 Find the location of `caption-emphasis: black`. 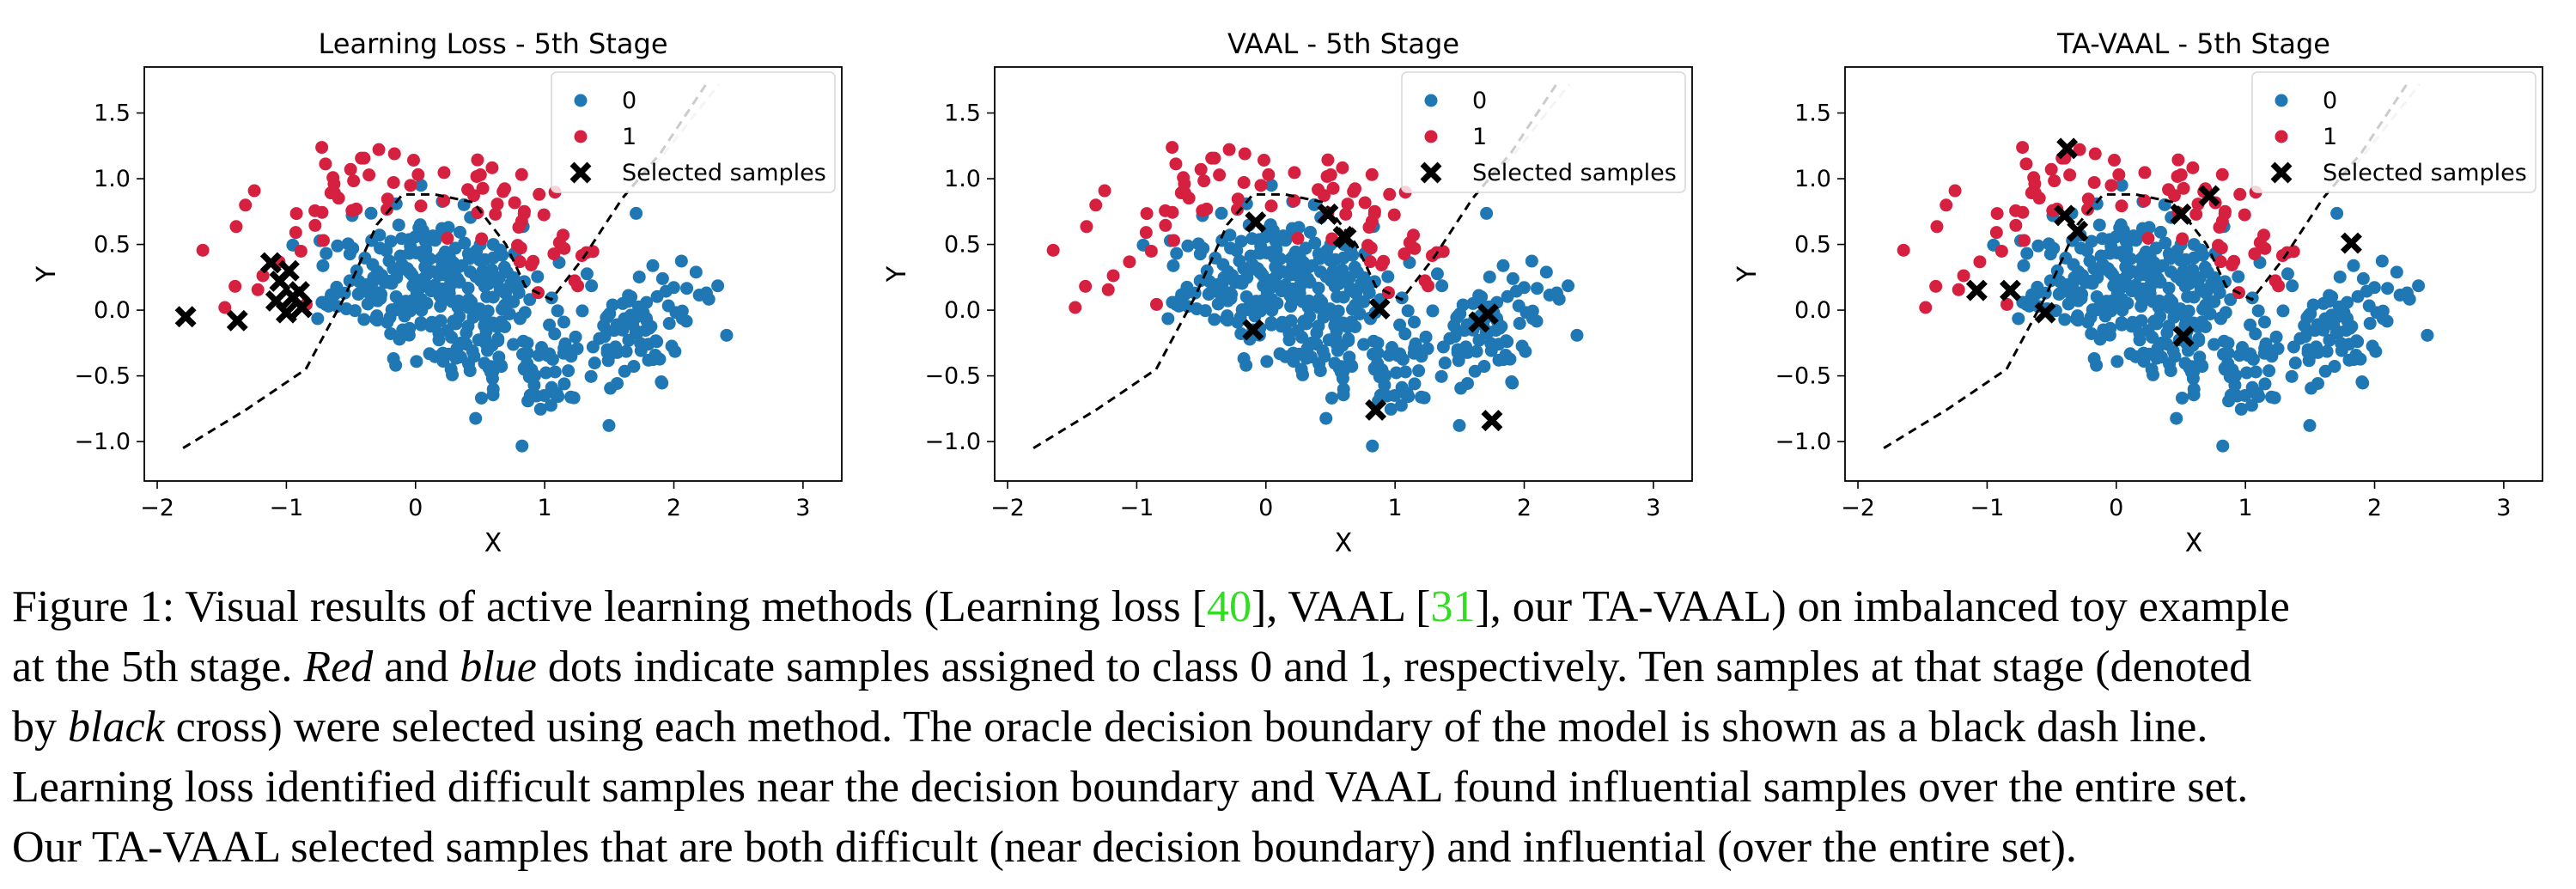

caption-emphasis: black is located at coordinates (116, 727).